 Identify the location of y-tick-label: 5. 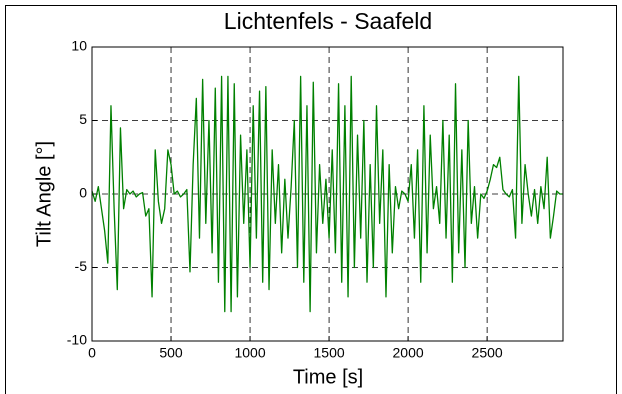
(83, 119).